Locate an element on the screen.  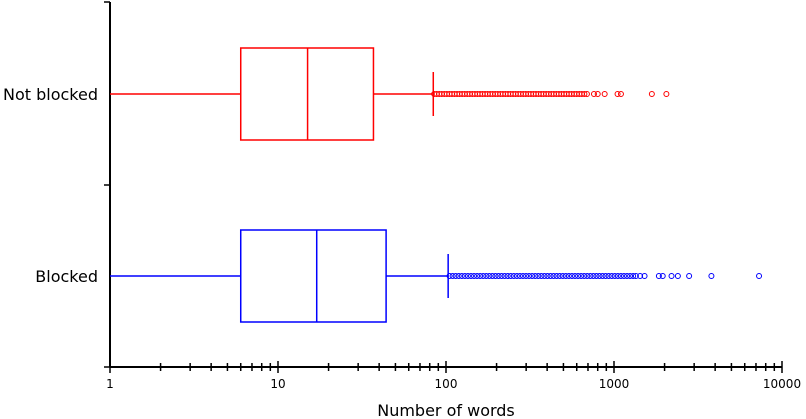
category-label: Not blocked is located at coordinates (50, 94).